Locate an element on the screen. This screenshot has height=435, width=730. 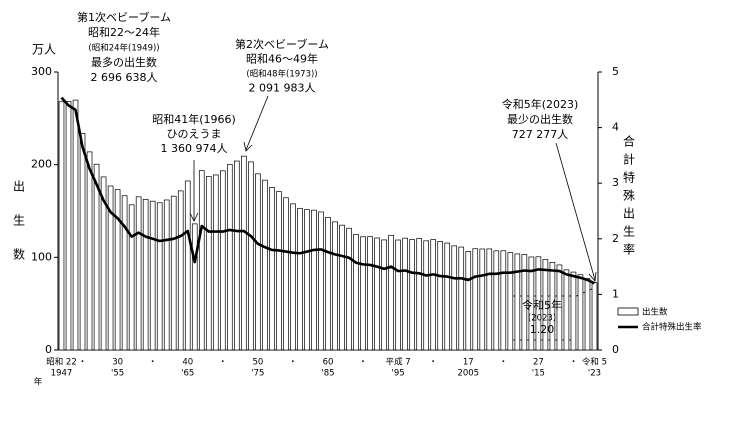
y-tick-label: 0 is located at coordinates (48, 349).